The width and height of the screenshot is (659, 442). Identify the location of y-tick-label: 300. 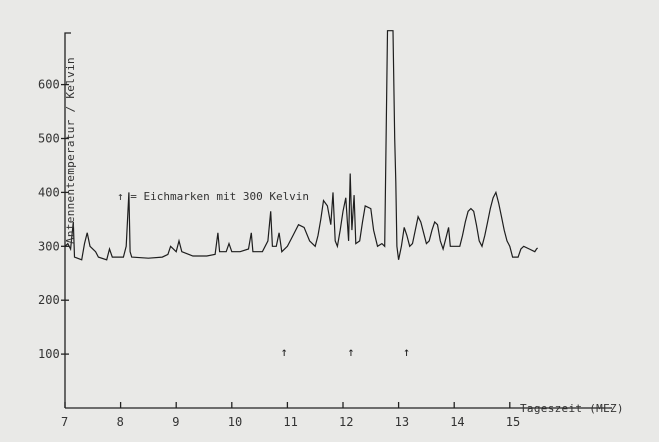
(49, 246).